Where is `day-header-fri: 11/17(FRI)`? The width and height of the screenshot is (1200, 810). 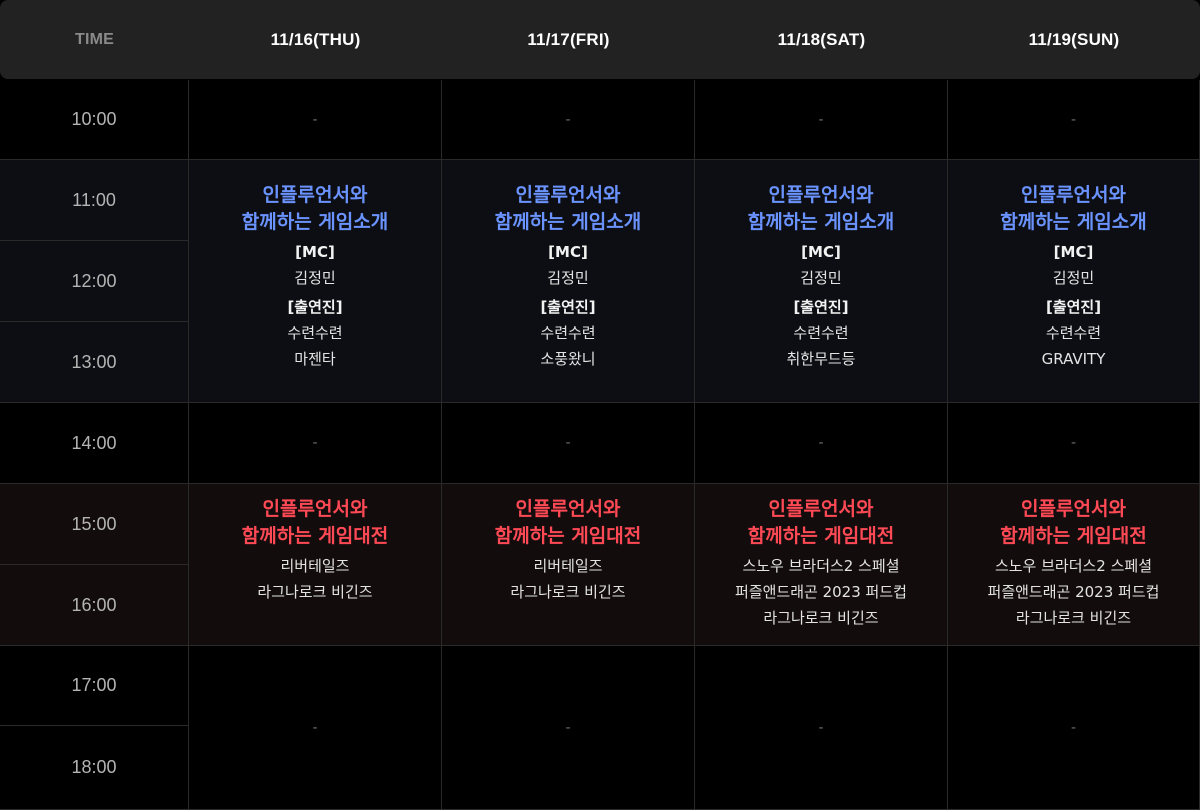
day-header-fri: 11/17(FRI) is located at coordinates (568, 39).